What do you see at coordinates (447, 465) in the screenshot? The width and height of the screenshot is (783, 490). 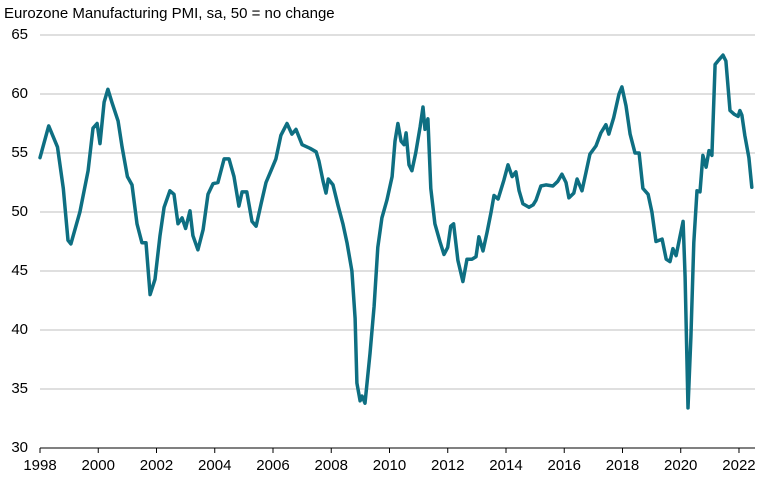 I see `x-tick-label: 2012` at bounding box center [447, 465].